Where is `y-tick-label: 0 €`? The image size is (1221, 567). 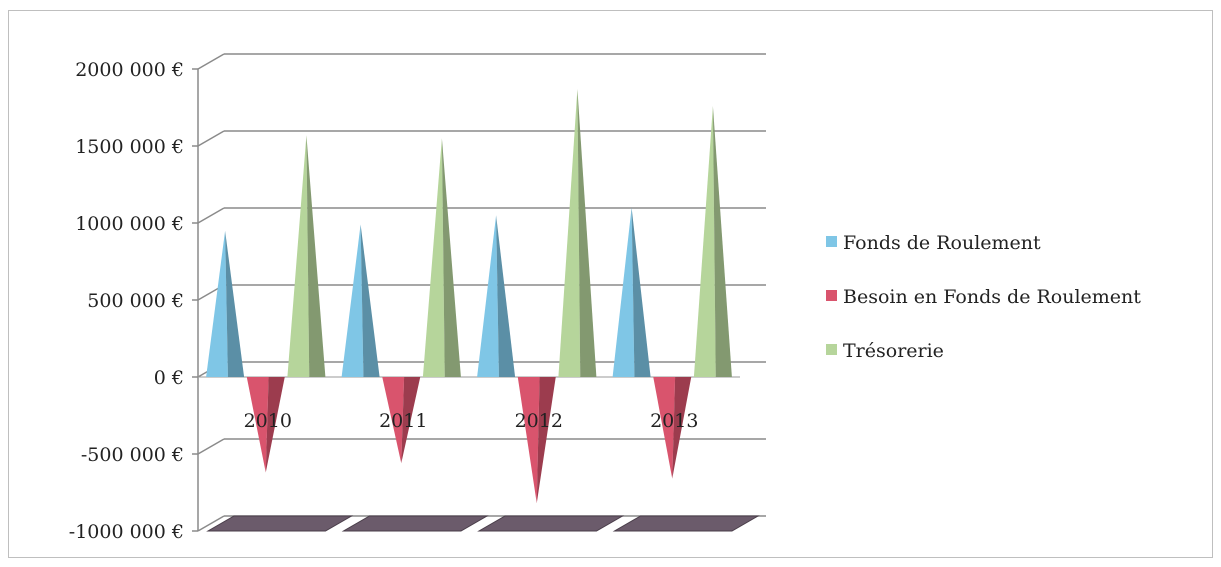
y-tick-label: 0 € is located at coordinates (169, 378).